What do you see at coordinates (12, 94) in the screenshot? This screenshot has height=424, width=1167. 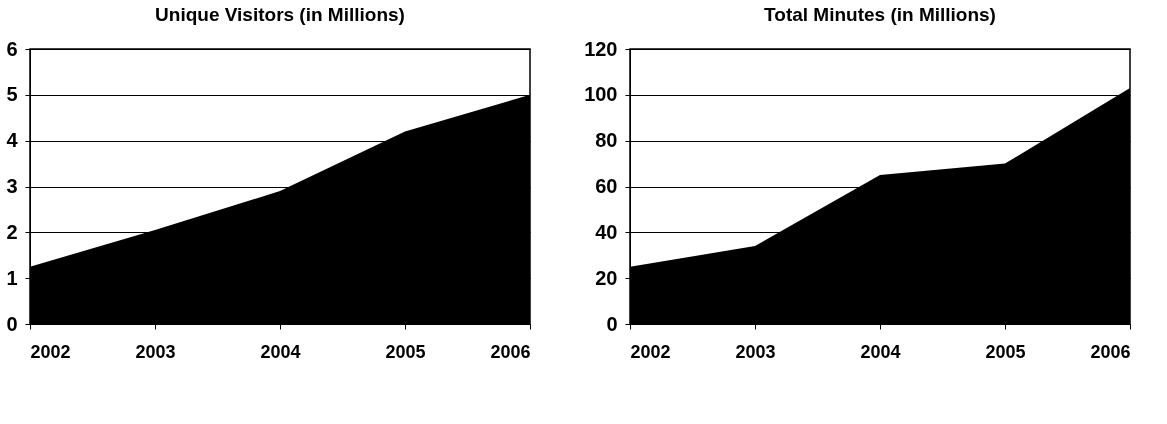 I see `y-tick-label: 5` at bounding box center [12, 94].